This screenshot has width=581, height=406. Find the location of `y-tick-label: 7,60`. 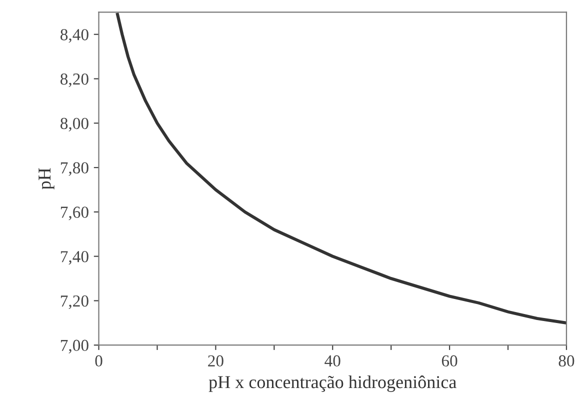

y-tick-label: 7,60 is located at coordinates (74, 213).